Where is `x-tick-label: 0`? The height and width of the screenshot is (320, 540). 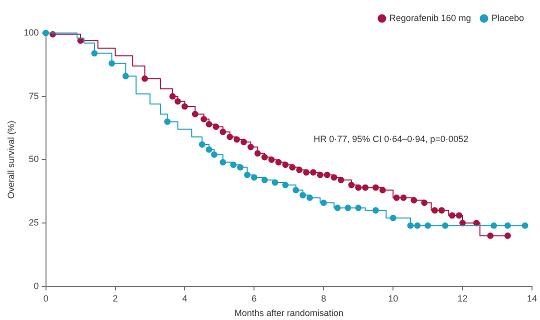 x-tick-label: 0 is located at coordinates (45, 298).